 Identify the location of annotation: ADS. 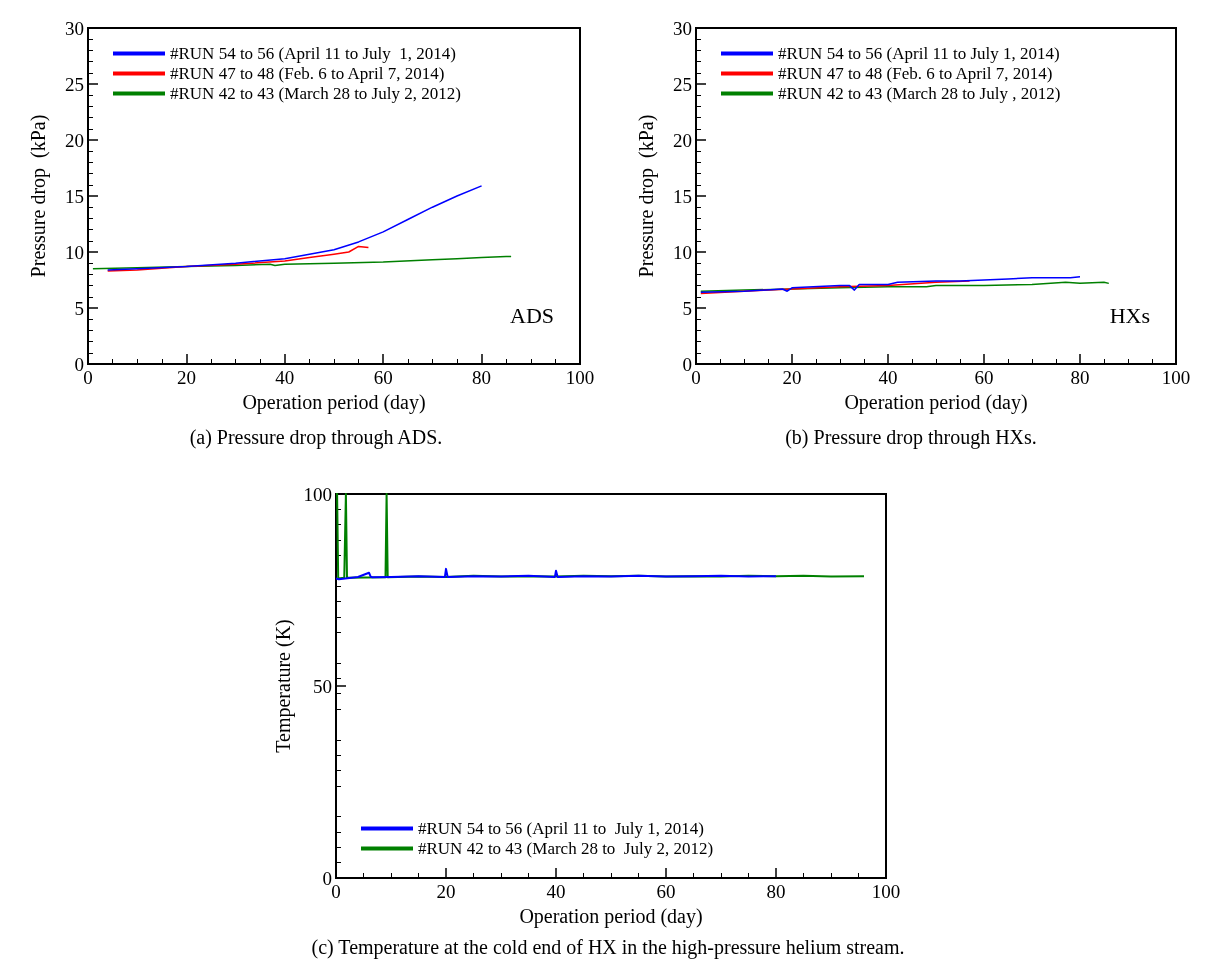
(531, 315).